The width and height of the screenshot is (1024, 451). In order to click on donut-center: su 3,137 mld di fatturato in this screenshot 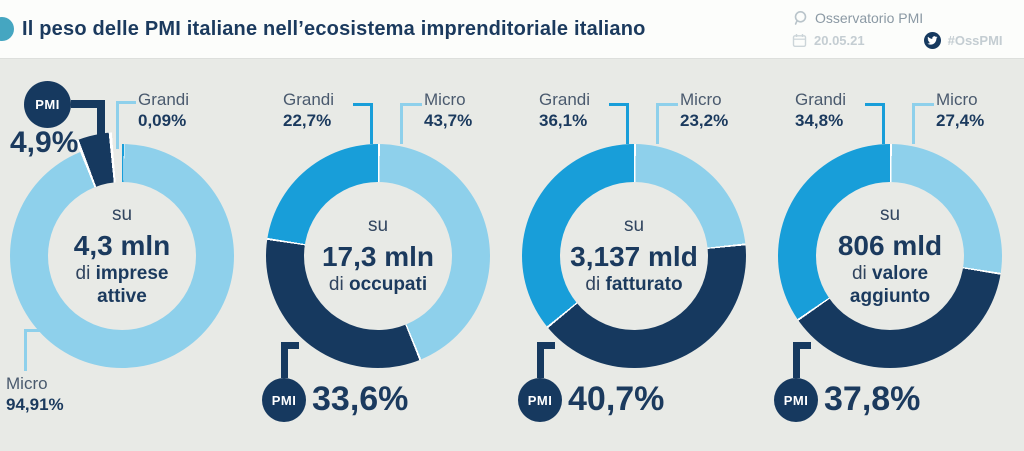, I will do `click(634, 256)`.